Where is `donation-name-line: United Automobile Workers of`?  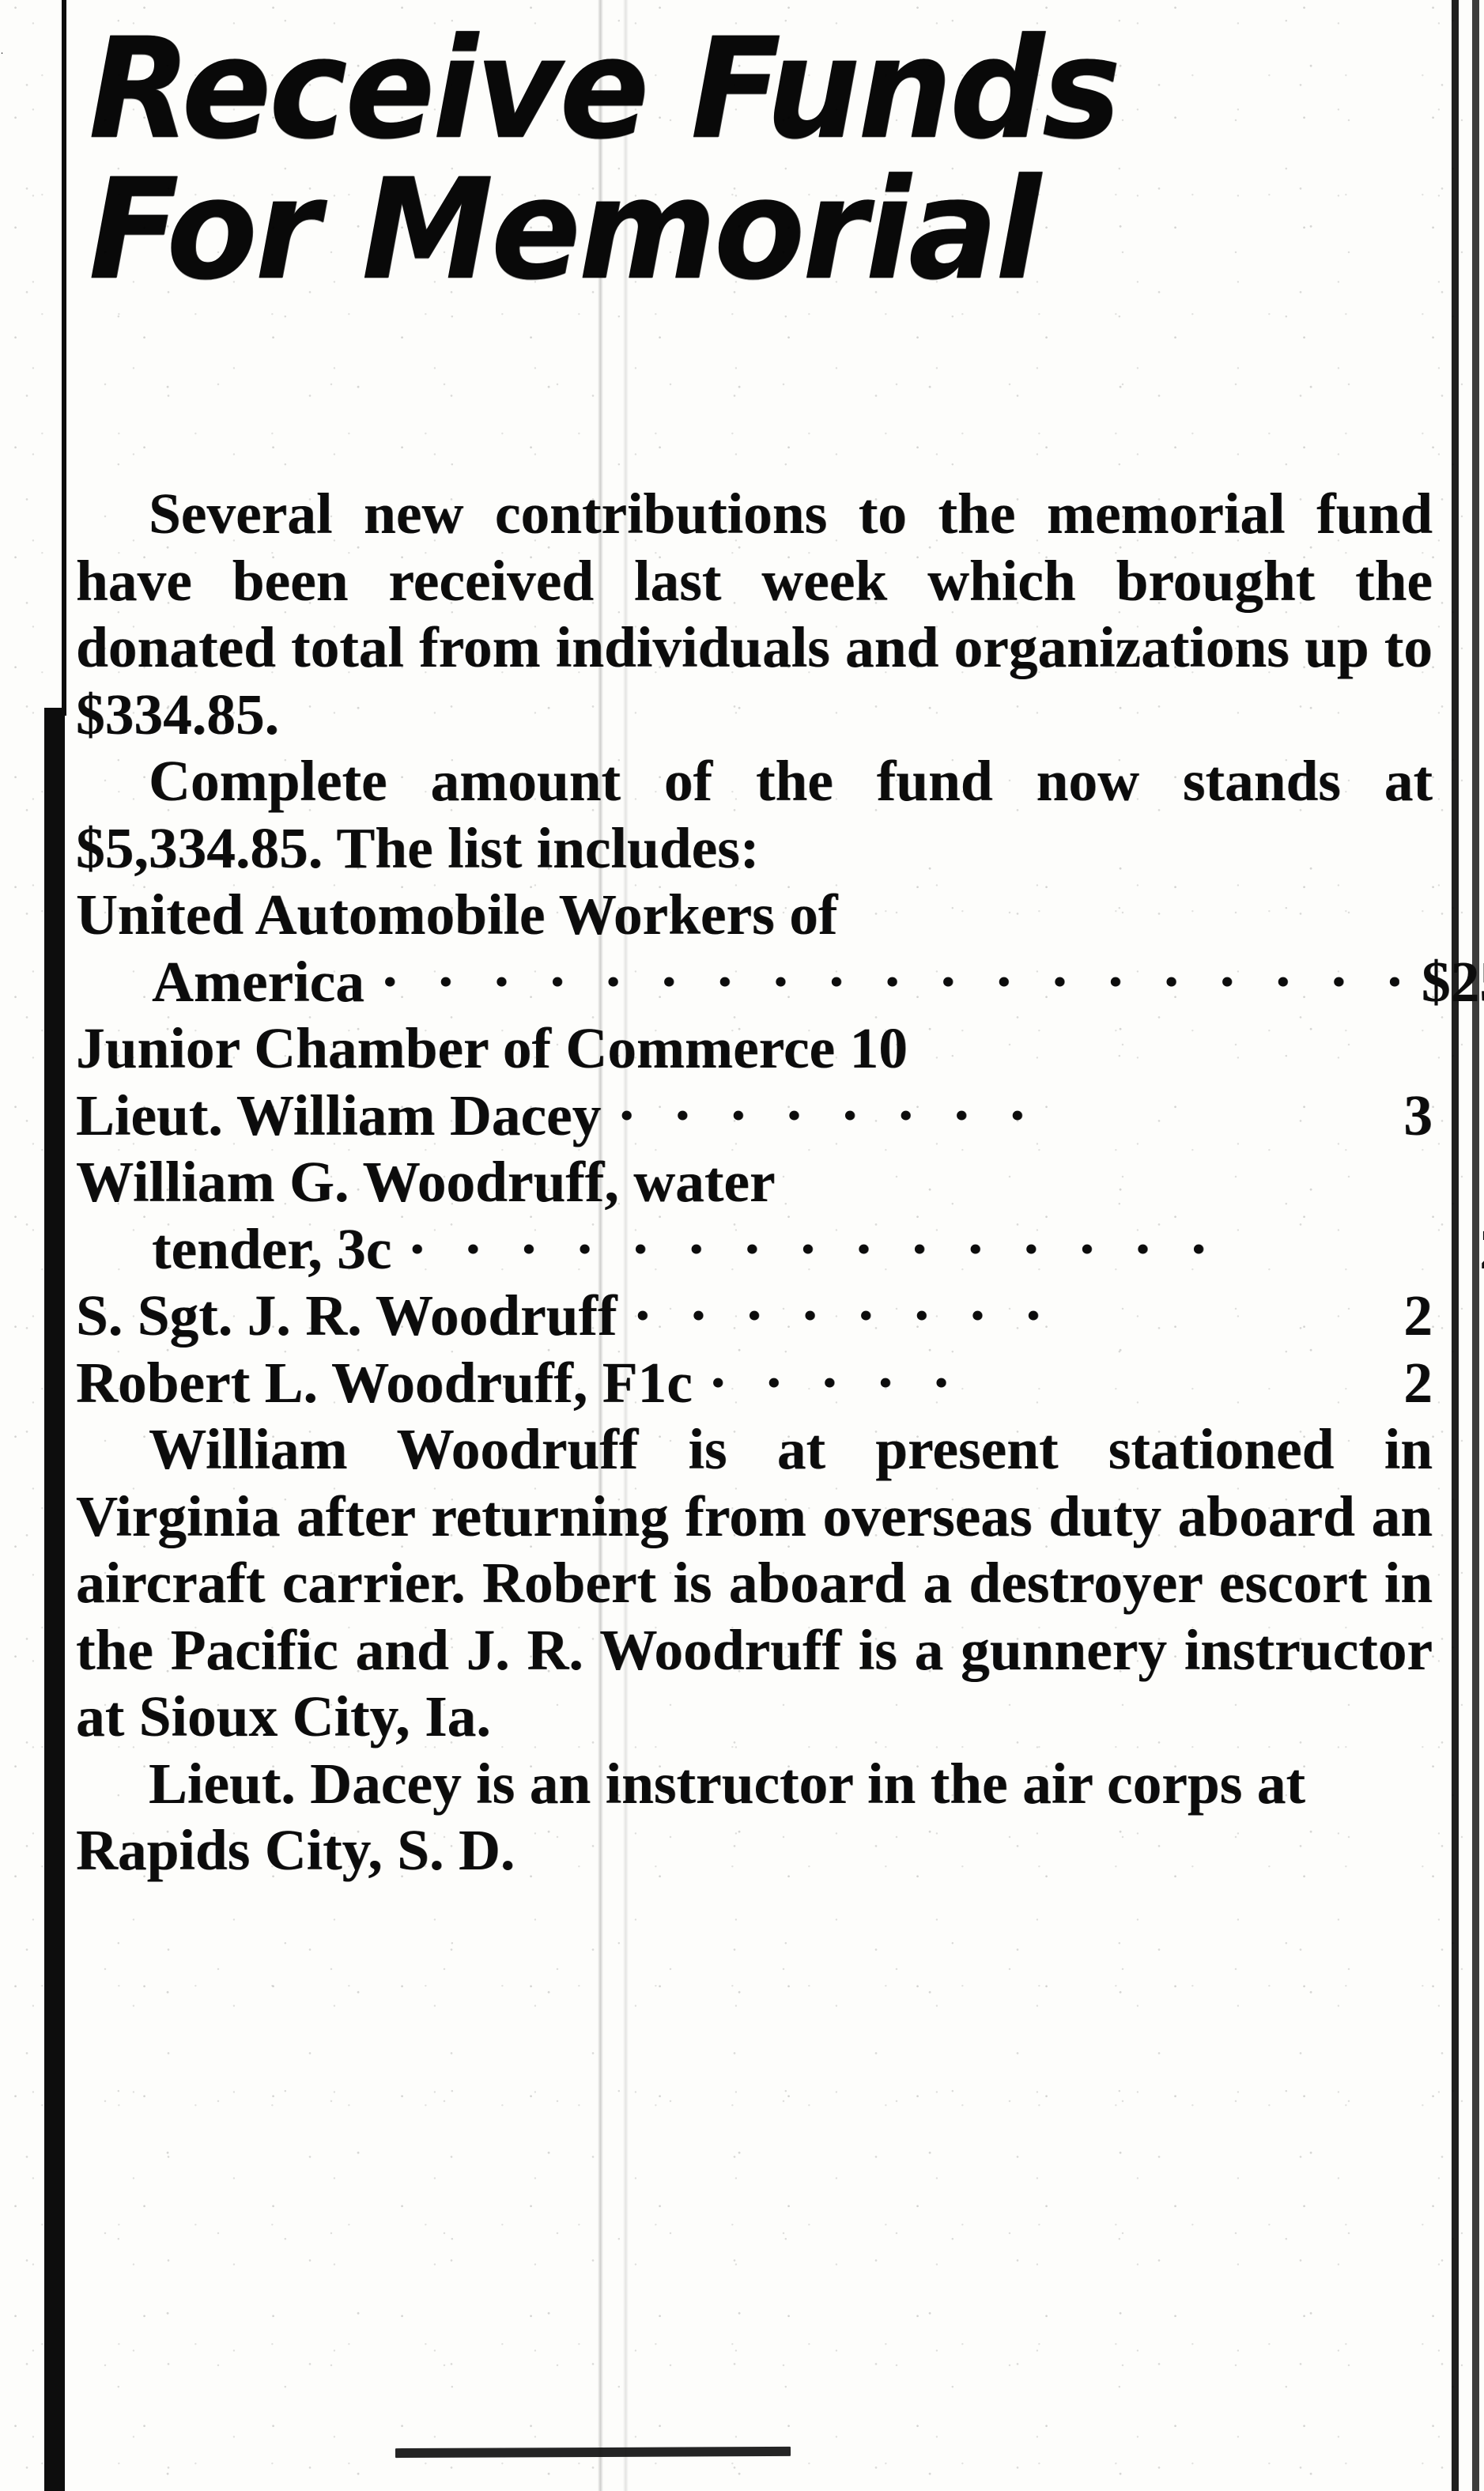 donation-name-line: United Automobile Workers of is located at coordinates (457, 915).